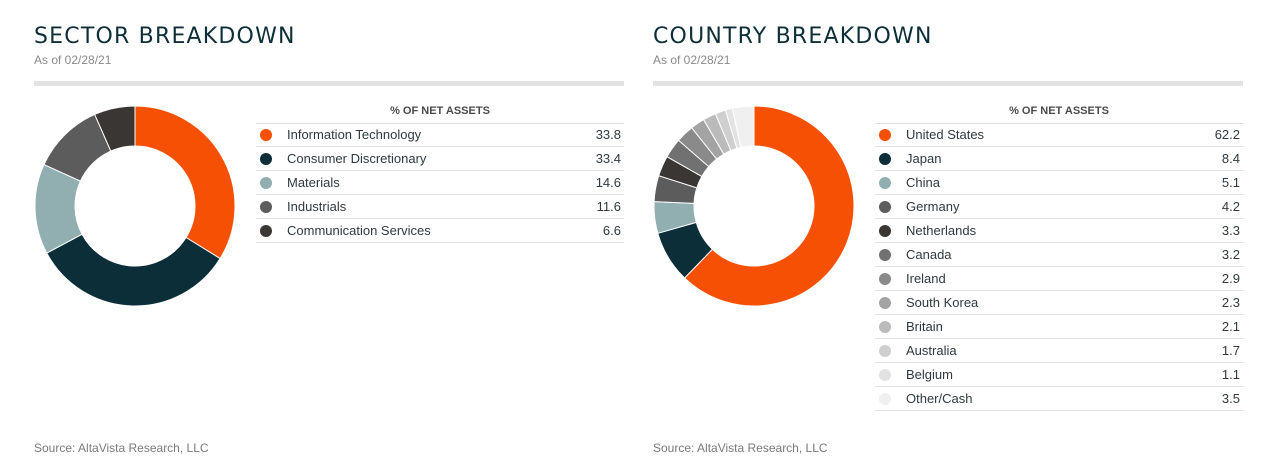 Image resolution: width=1274 pixels, height=474 pixels. Describe the element at coordinates (793, 36) in the screenshot. I see `chart-title: COUNTRY BREAKDOWN` at that location.